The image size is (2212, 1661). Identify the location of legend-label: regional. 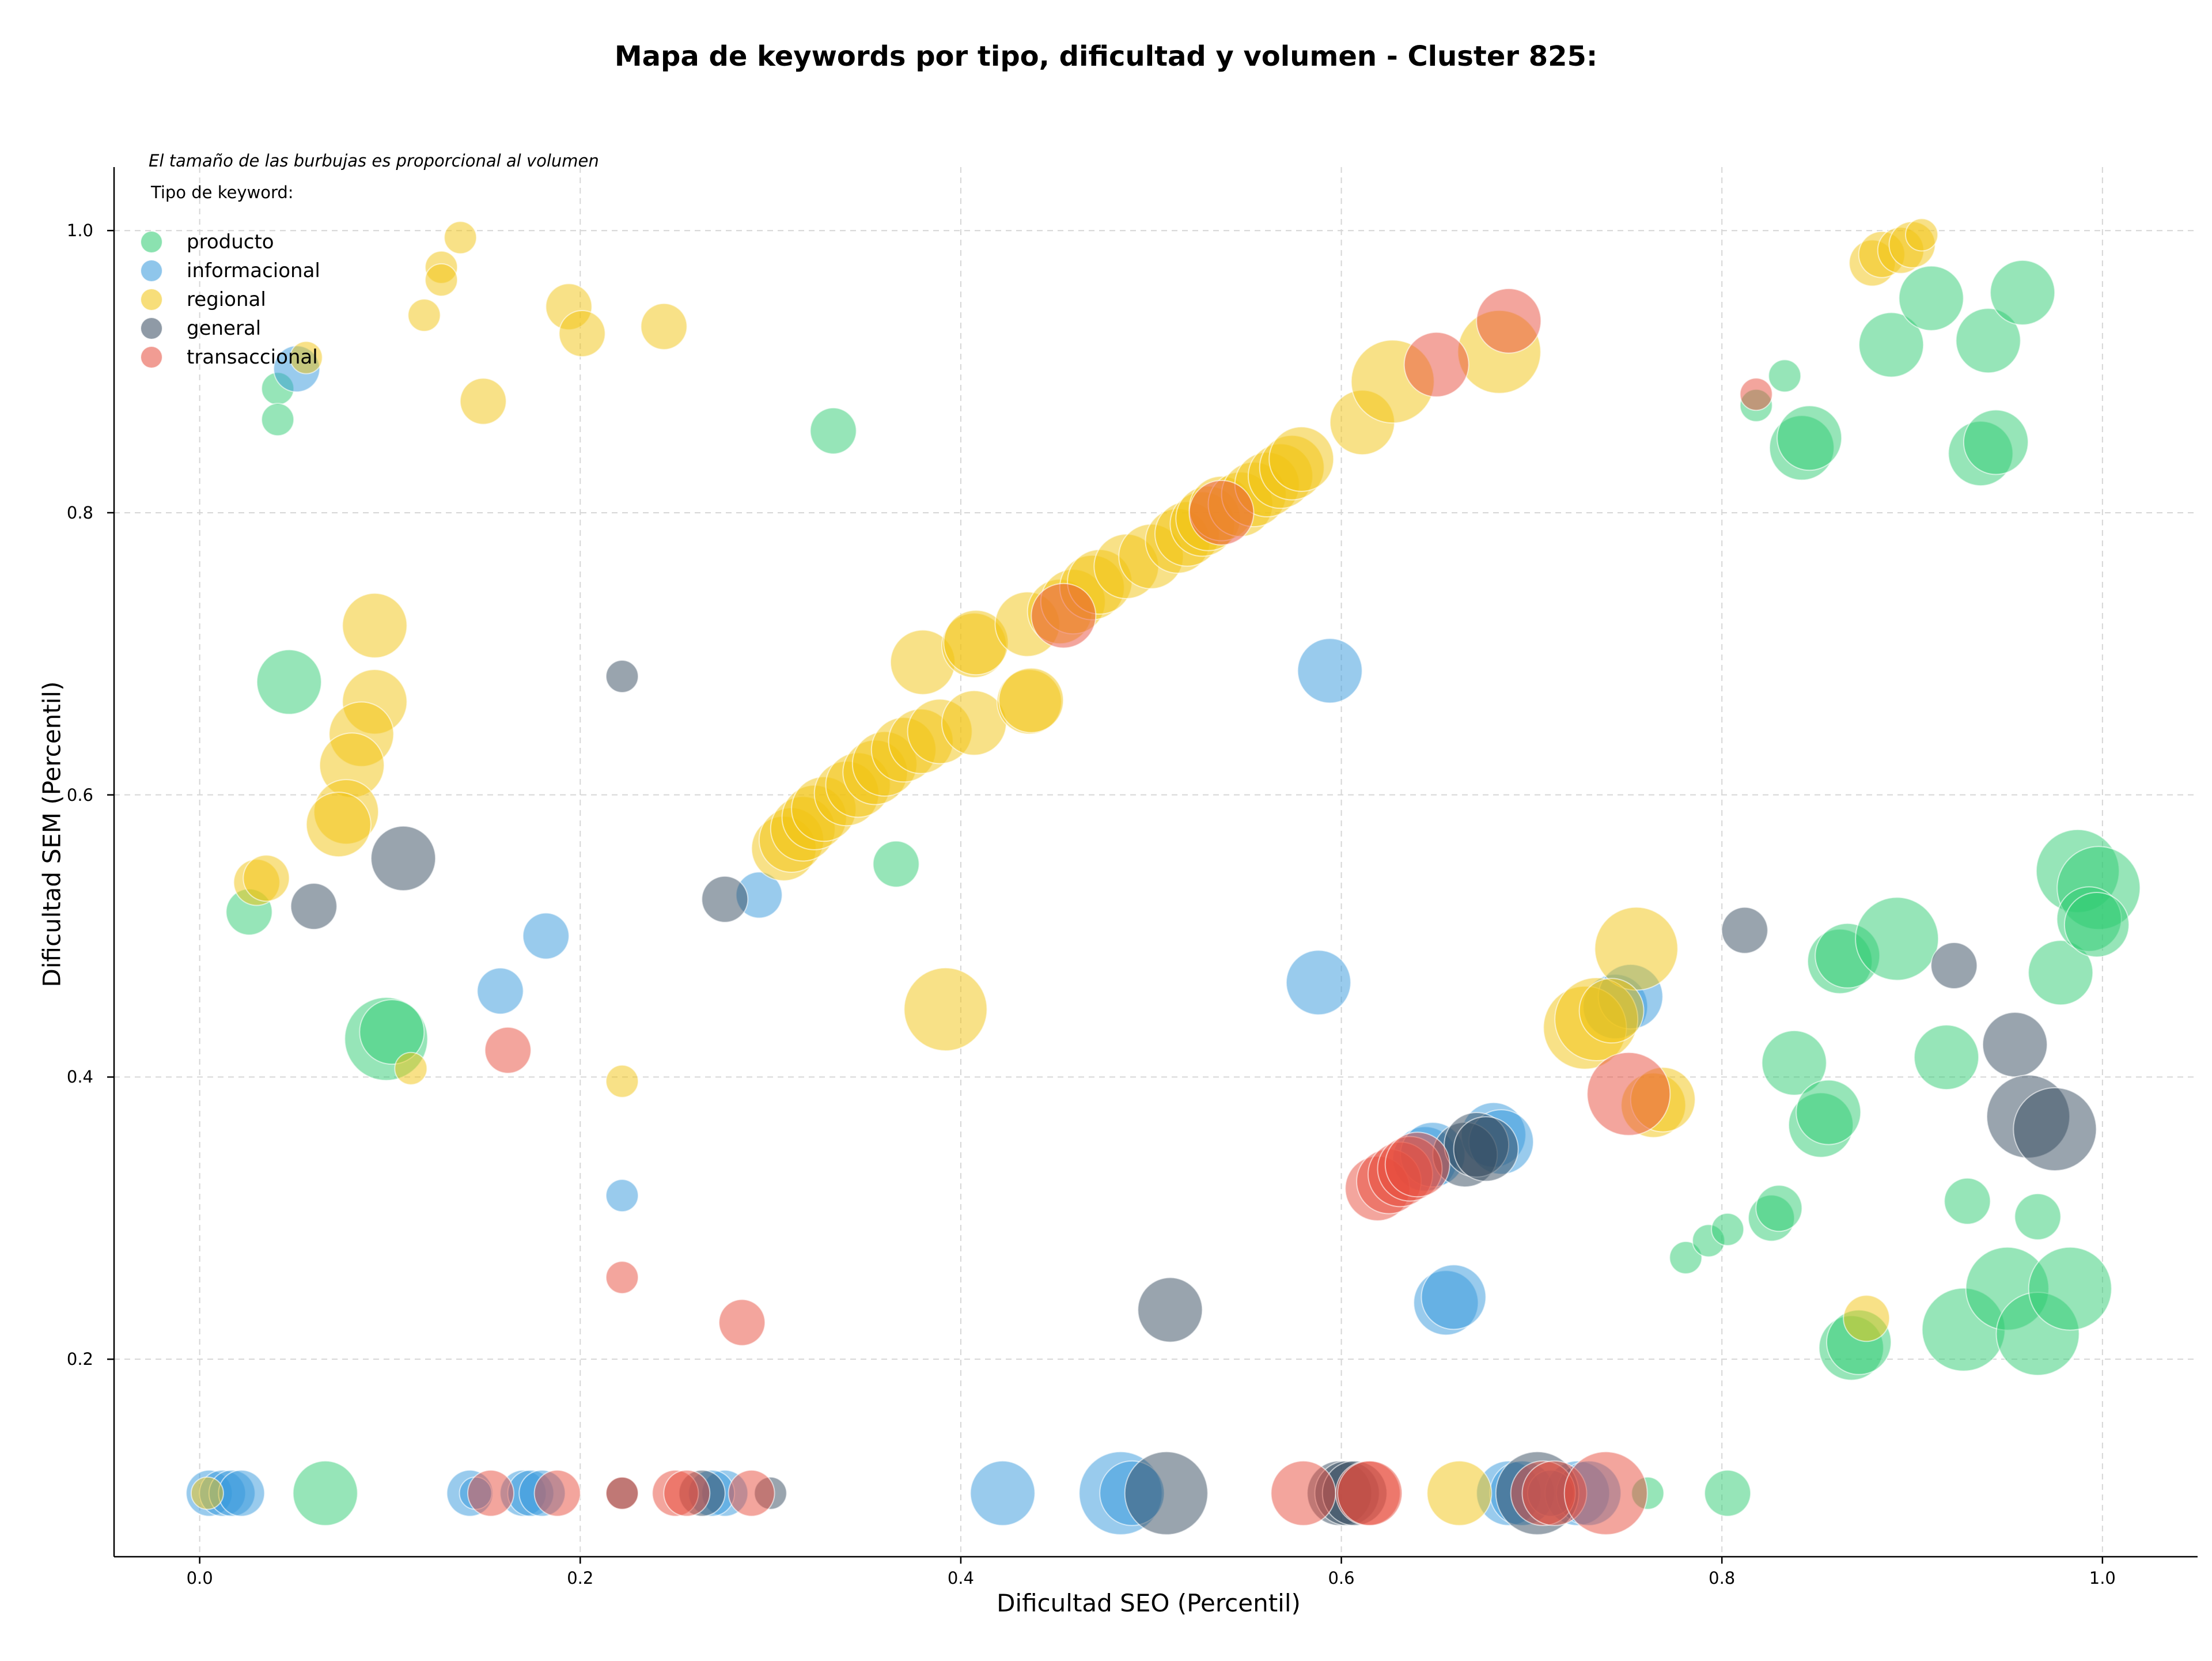
(226, 299).